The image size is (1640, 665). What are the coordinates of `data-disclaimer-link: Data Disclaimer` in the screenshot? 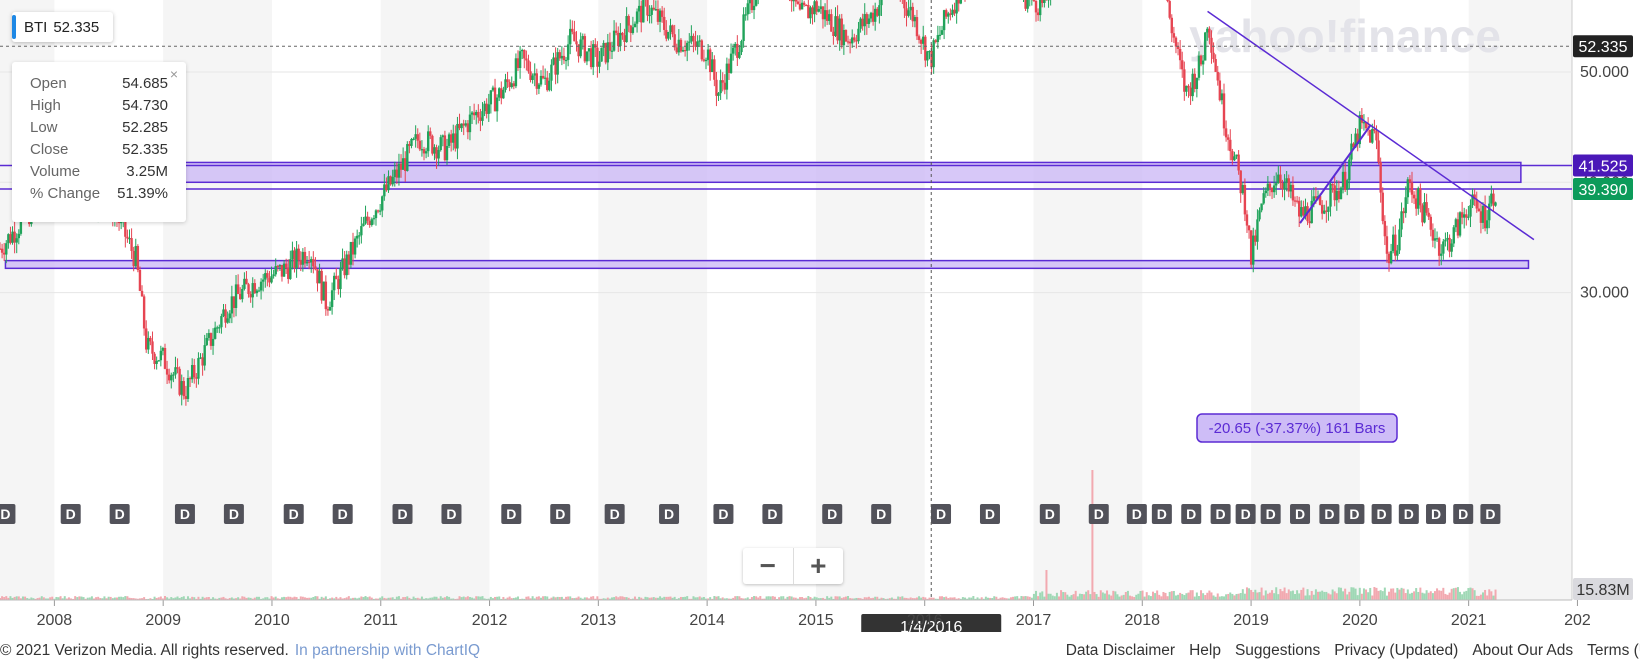 It's located at (1120, 650).